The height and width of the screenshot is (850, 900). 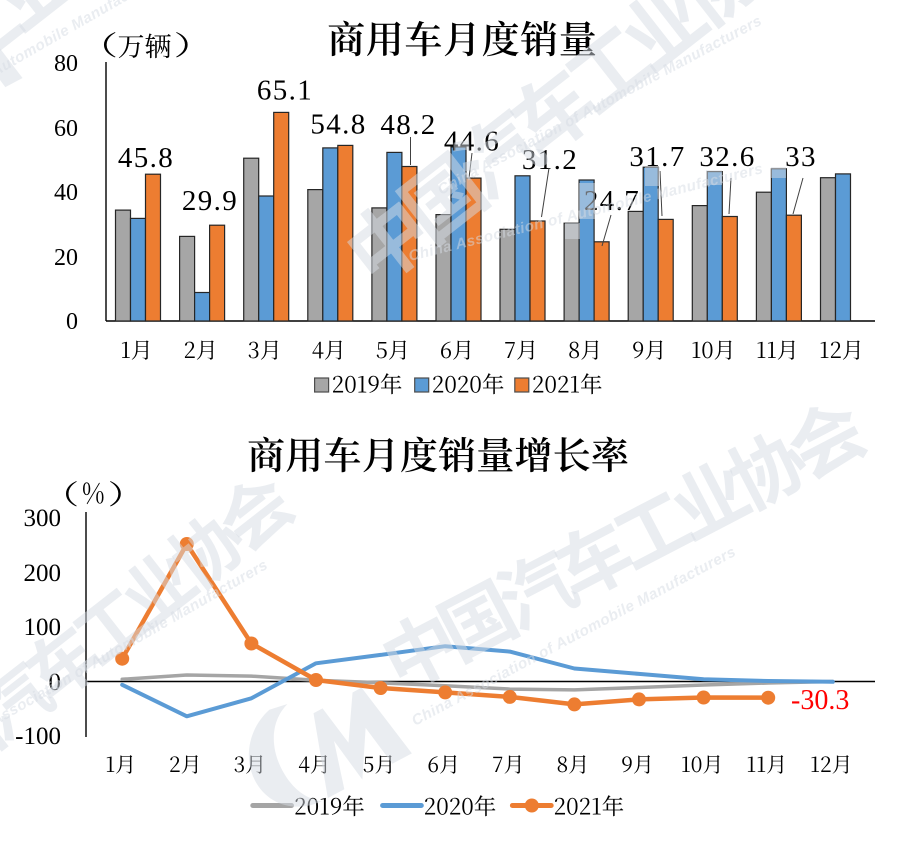 I want to click on svg-text: 48.2, so click(x=408, y=125).